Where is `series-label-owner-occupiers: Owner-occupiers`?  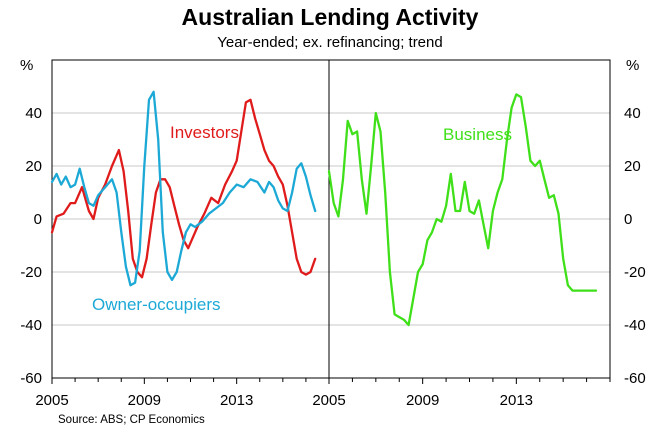 series-label-owner-occupiers: Owner-occupiers is located at coordinates (156, 304).